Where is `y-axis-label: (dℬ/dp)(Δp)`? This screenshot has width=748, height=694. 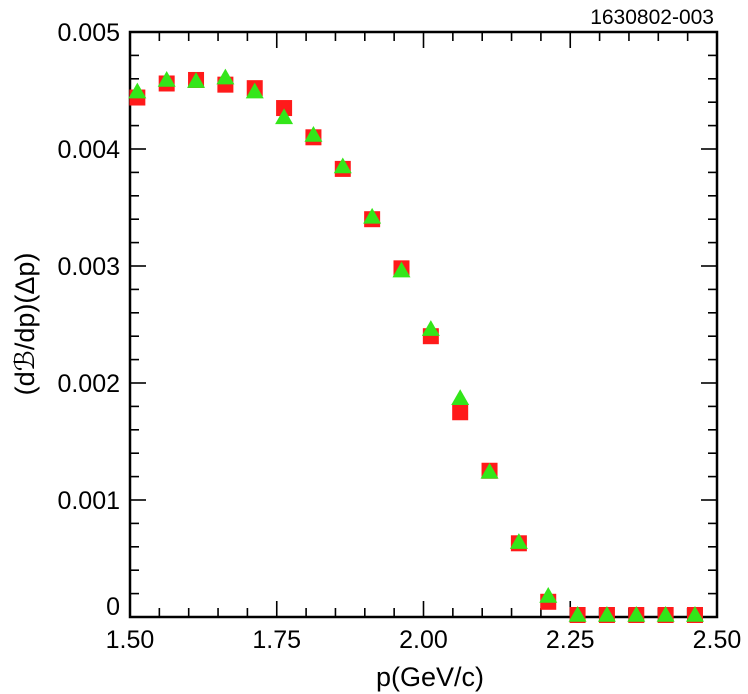 y-axis-label: (dℬ/dp)(Δp) is located at coordinates (25, 324).